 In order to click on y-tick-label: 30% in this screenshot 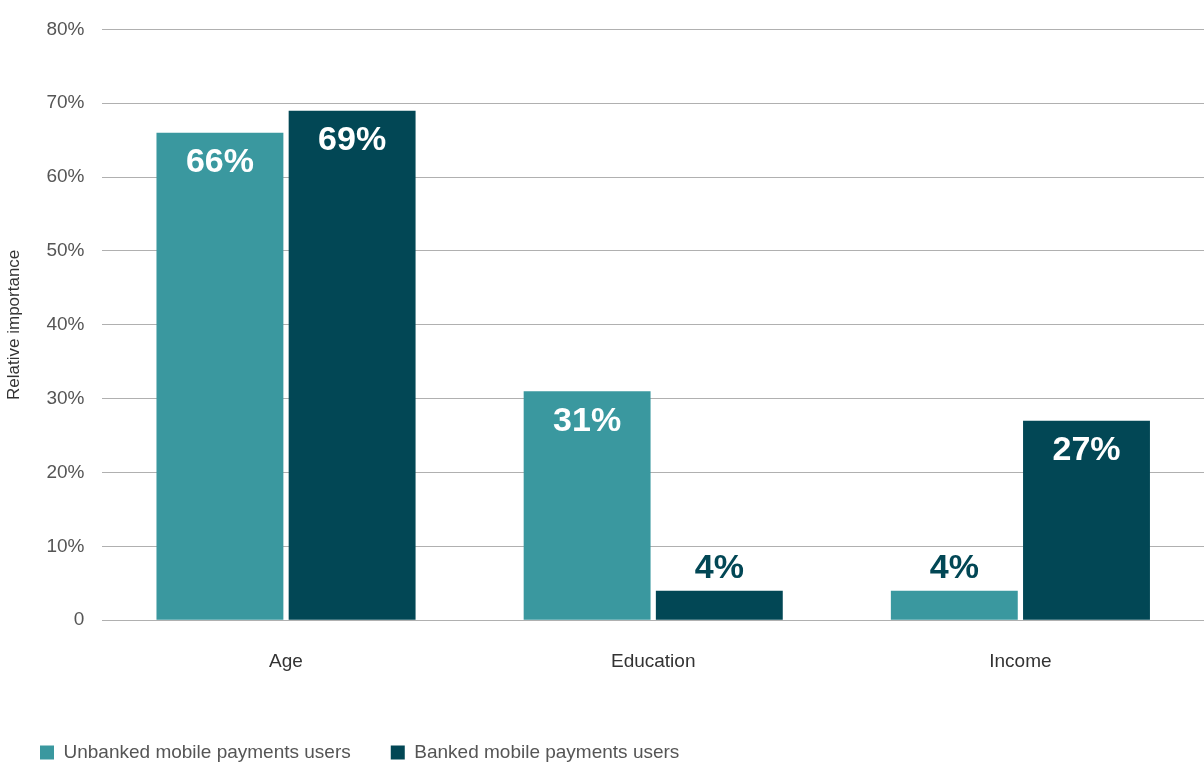, I will do `click(65, 397)`.